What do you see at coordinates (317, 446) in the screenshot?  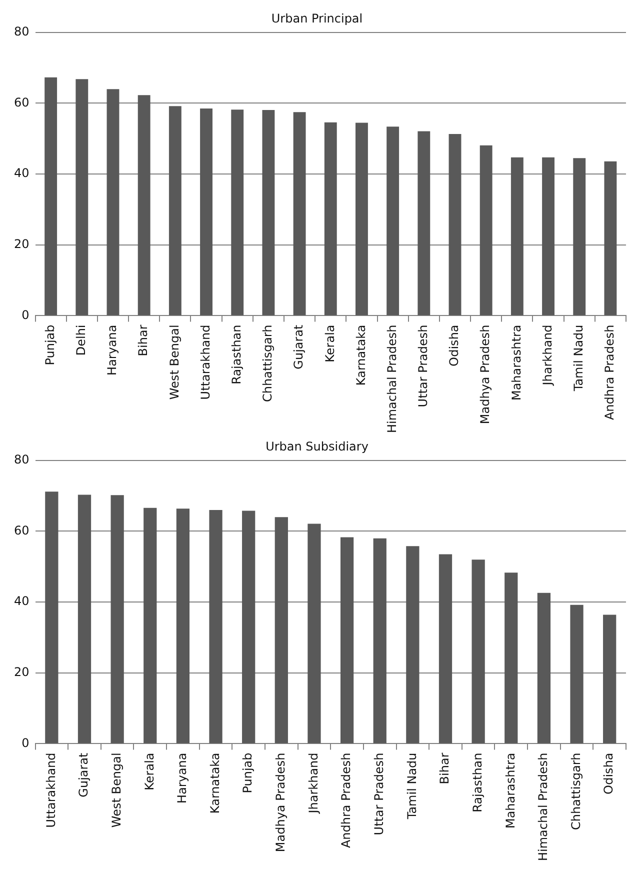 I see `chart-title: Urban Subsidiary` at bounding box center [317, 446].